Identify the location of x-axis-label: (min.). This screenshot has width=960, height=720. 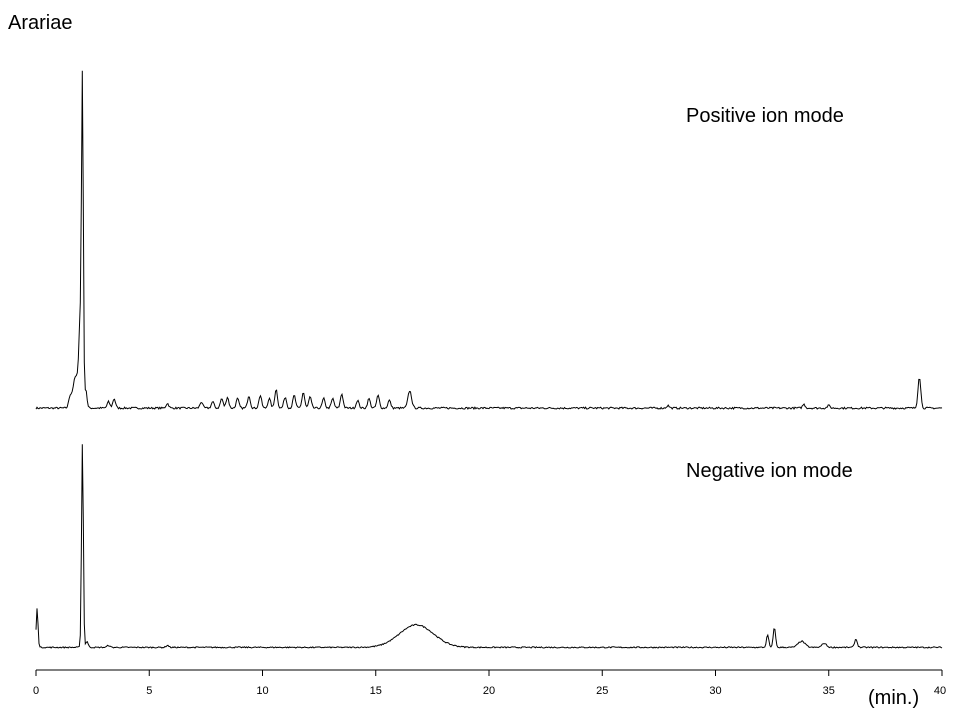
(893, 698).